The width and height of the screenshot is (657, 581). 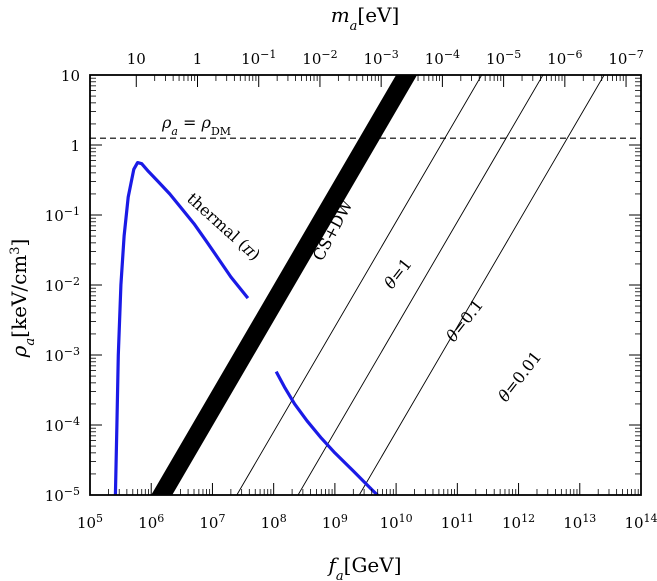 I want to click on top-tick-label: 10⁻⁷, so click(x=625, y=58).